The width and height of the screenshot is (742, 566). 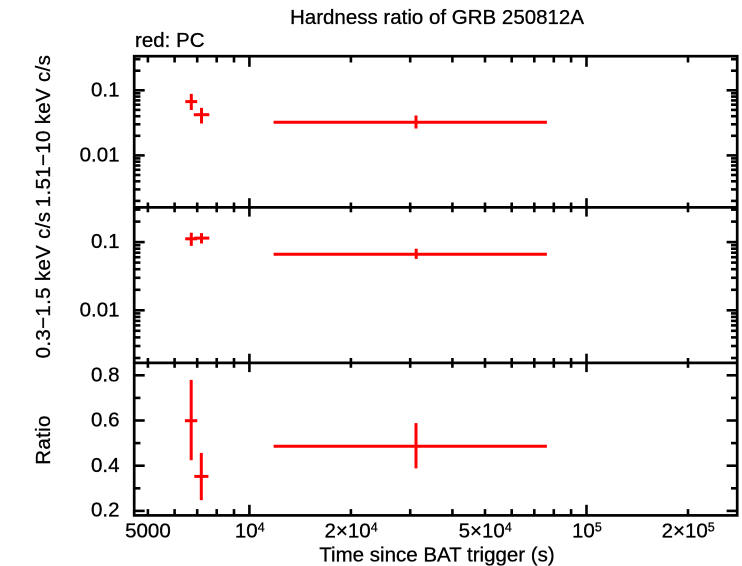 What do you see at coordinates (485, 531) in the screenshot?
I see `svg-text: 5×10⁴` at bounding box center [485, 531].